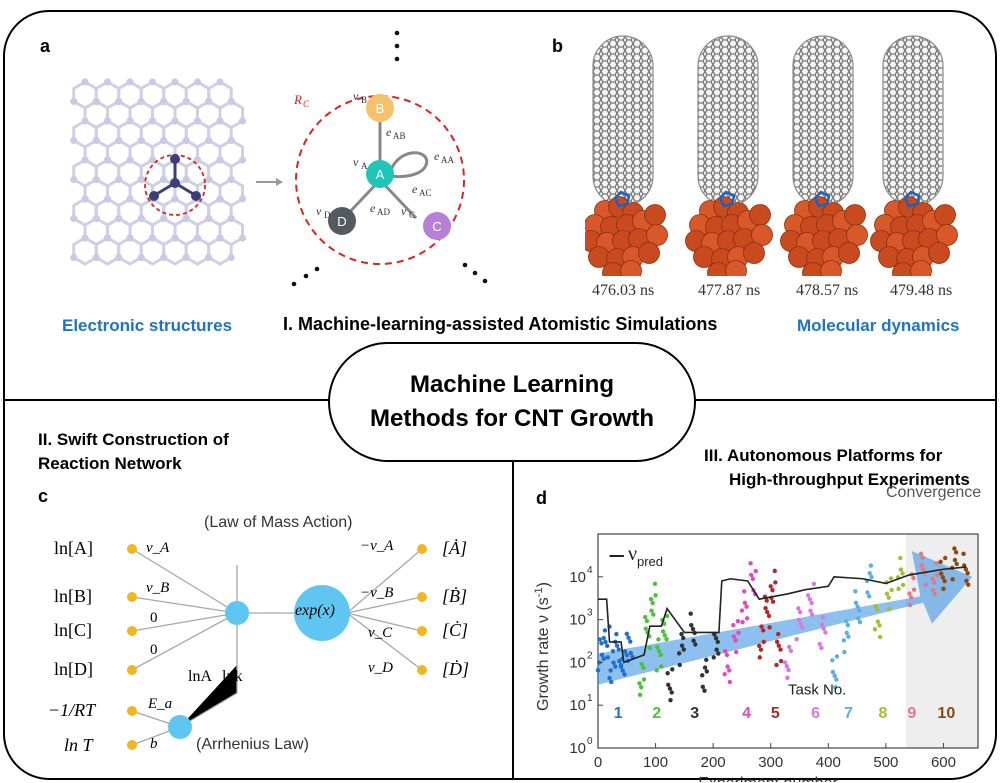 This screenshot has width=1002, height=783. What do you see at coordinates (911, 713) in the screenshot?
I see `task-number: 9` at bounding box center [911, 713].